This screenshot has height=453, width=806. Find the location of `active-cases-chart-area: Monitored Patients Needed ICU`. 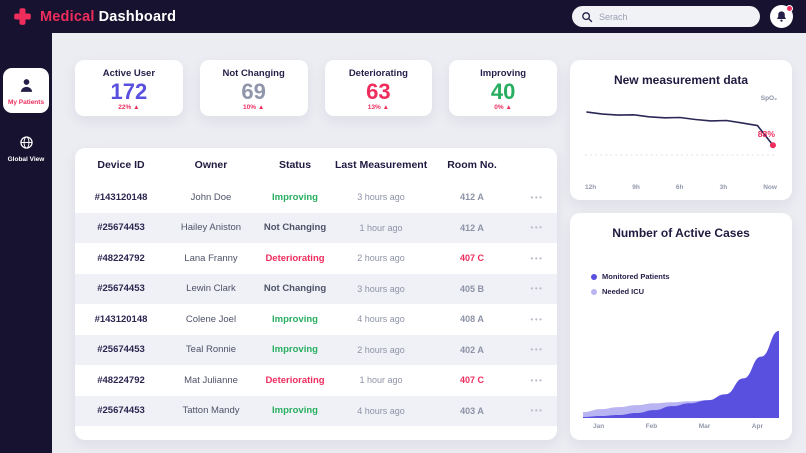

active-cases-chart-area: Monitored Patients Needed ICU is located at coordinates (681, 331).